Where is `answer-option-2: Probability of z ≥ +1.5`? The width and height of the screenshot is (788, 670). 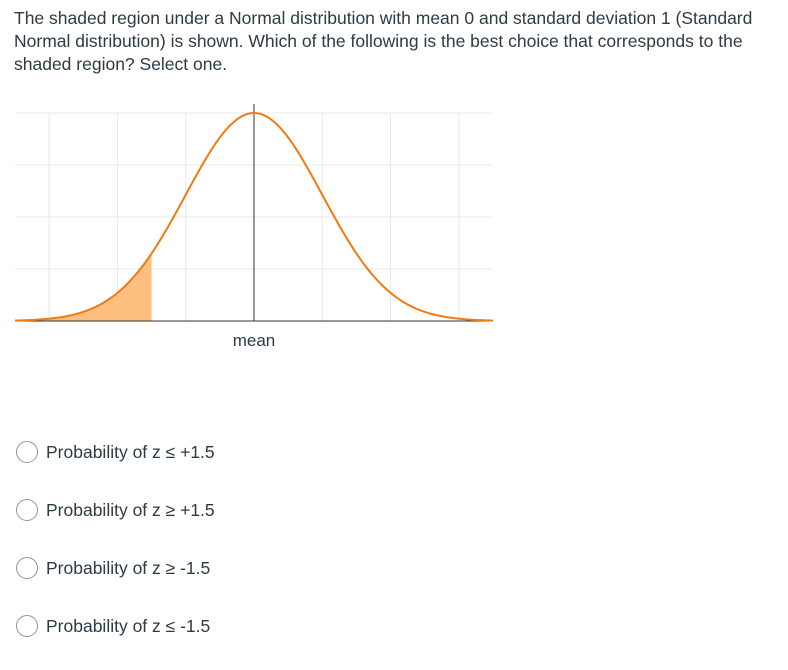
answer-option-2: Probability of z ≥ +1.5 is located at coordinates (115, 510).